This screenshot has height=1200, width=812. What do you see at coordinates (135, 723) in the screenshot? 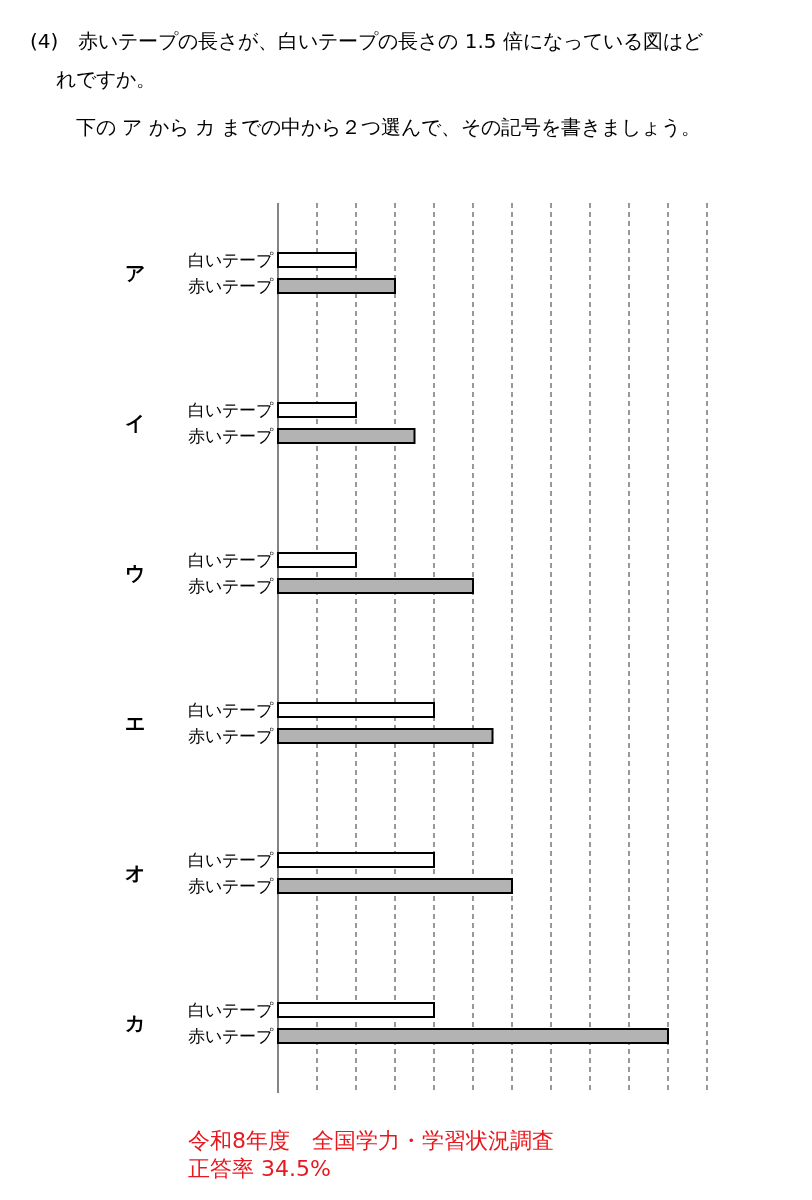
I see `y-tick-label: エ` at bounding box center [135, 723].